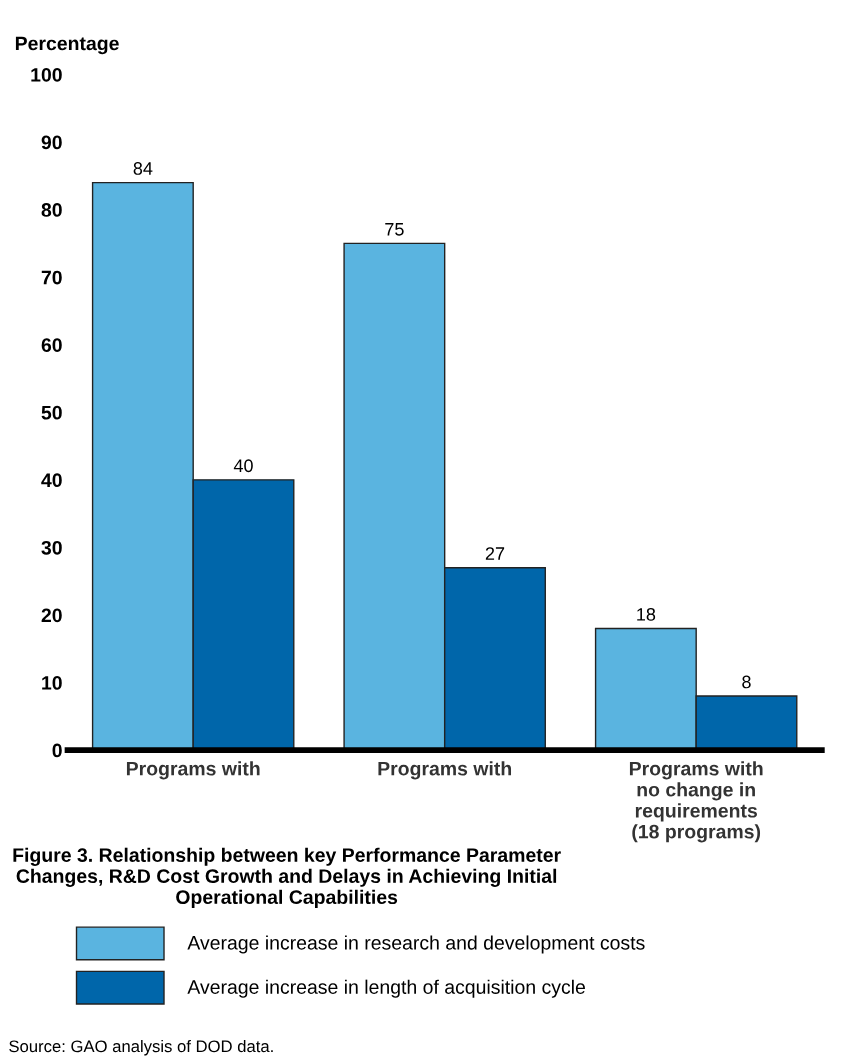 This screenshot has width=843, height=1064. Describe the element at coordinates (57, 750) in the screenshot. I see `y-tick-label: 0` at that location.